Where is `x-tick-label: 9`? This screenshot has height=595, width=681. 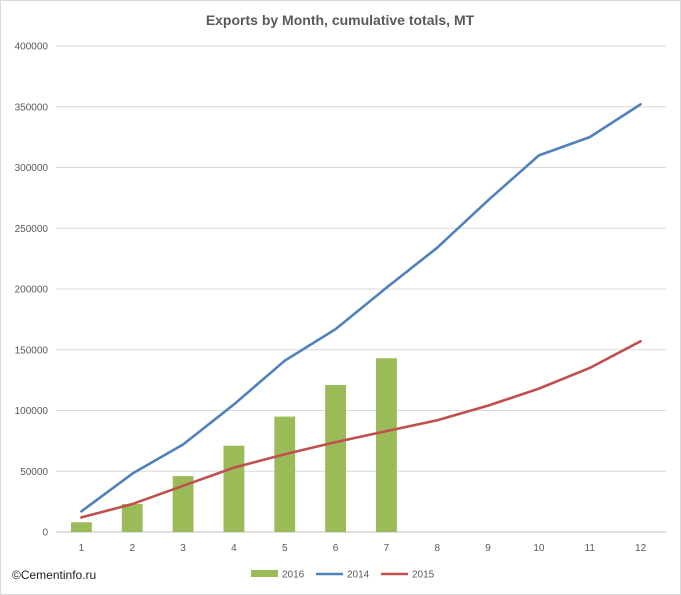 x-tick-label: 9 is located at coordinates (488, 548).